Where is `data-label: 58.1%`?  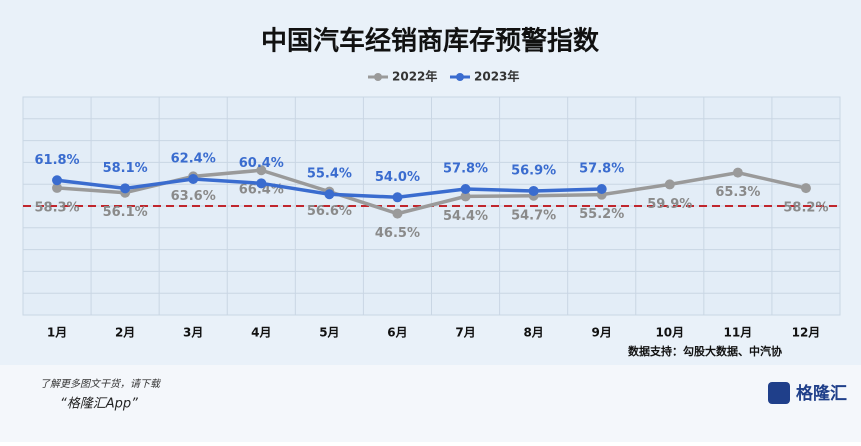 data-label: 58.1% is located at coordinates (125, 168).